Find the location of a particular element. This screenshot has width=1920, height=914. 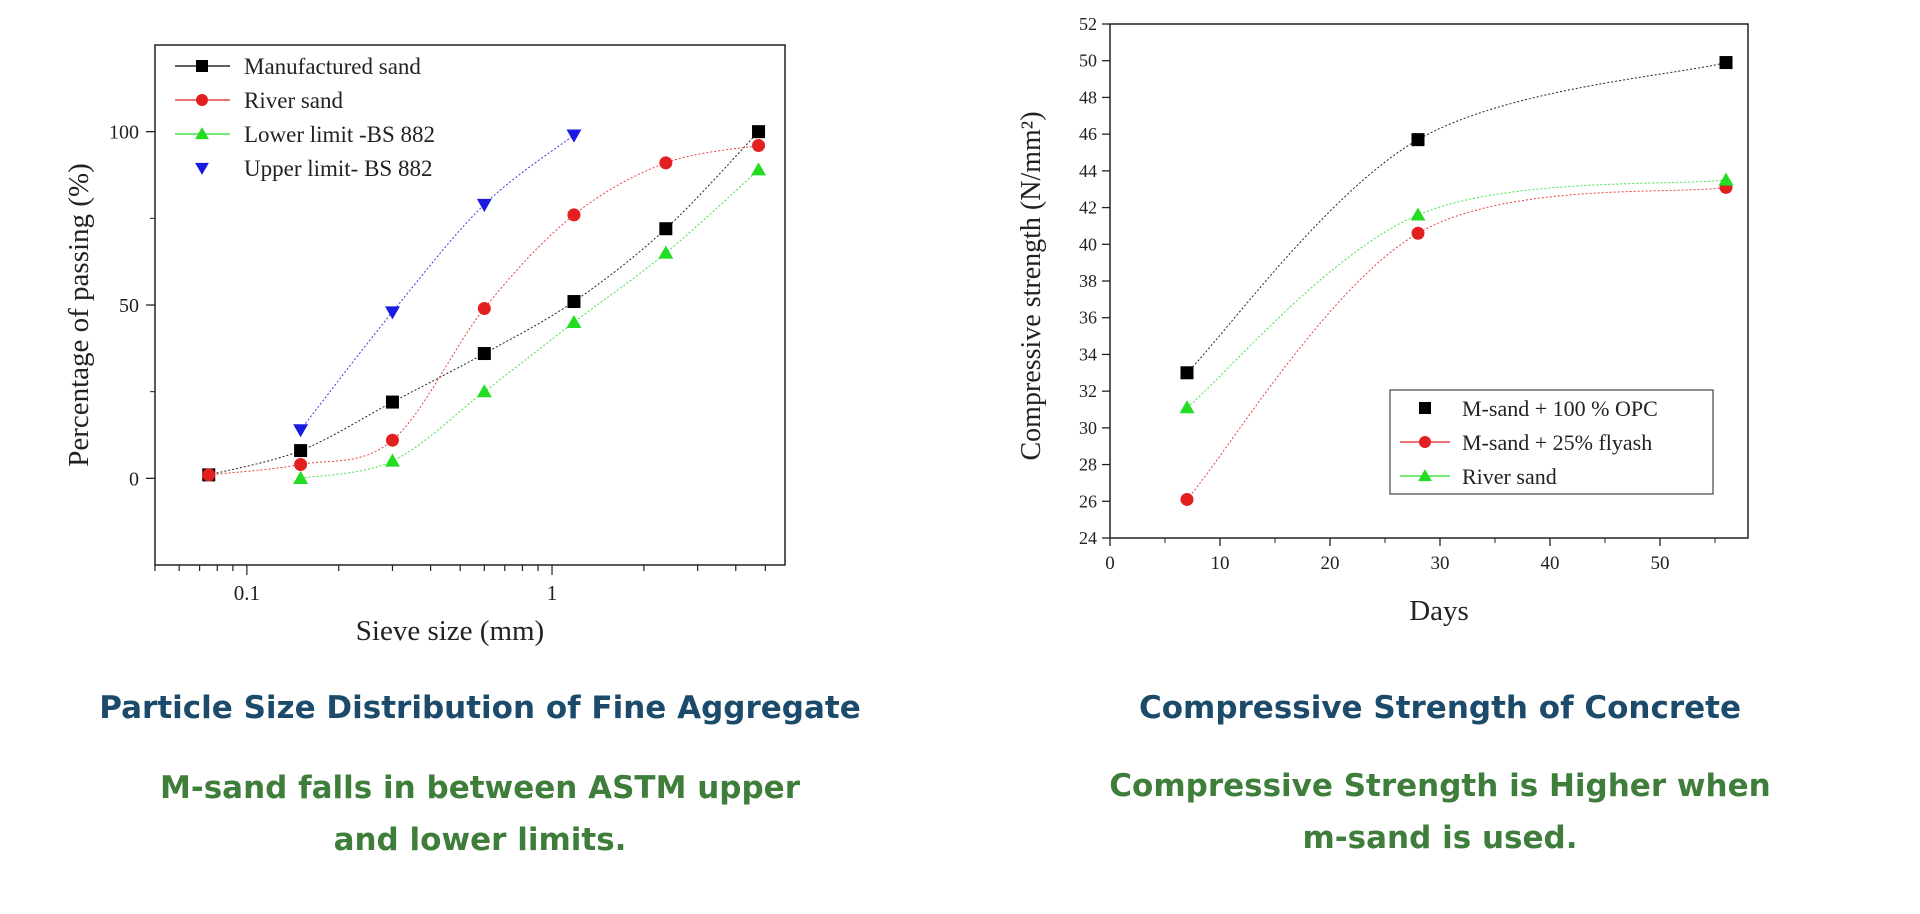

y-tick-label: 36 is located at coordinates (1088, 318).